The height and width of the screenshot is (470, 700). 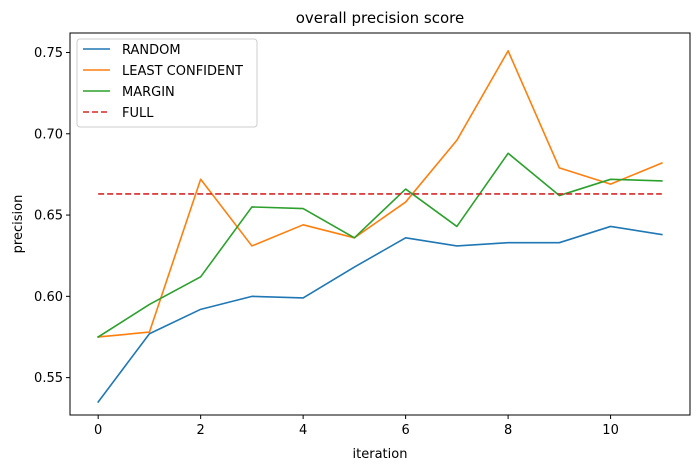 I want to click on x-tick-label: 6, so click(x=405, y=430).